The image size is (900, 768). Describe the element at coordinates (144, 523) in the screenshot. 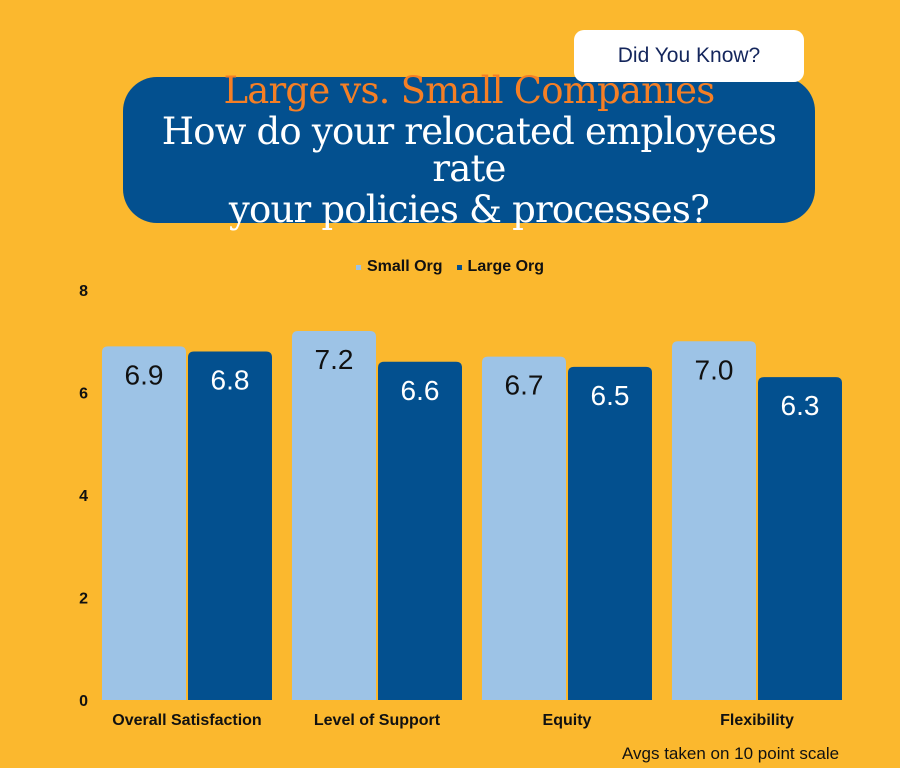

I see `bar-small-org-overall-satisfaction` at that location.